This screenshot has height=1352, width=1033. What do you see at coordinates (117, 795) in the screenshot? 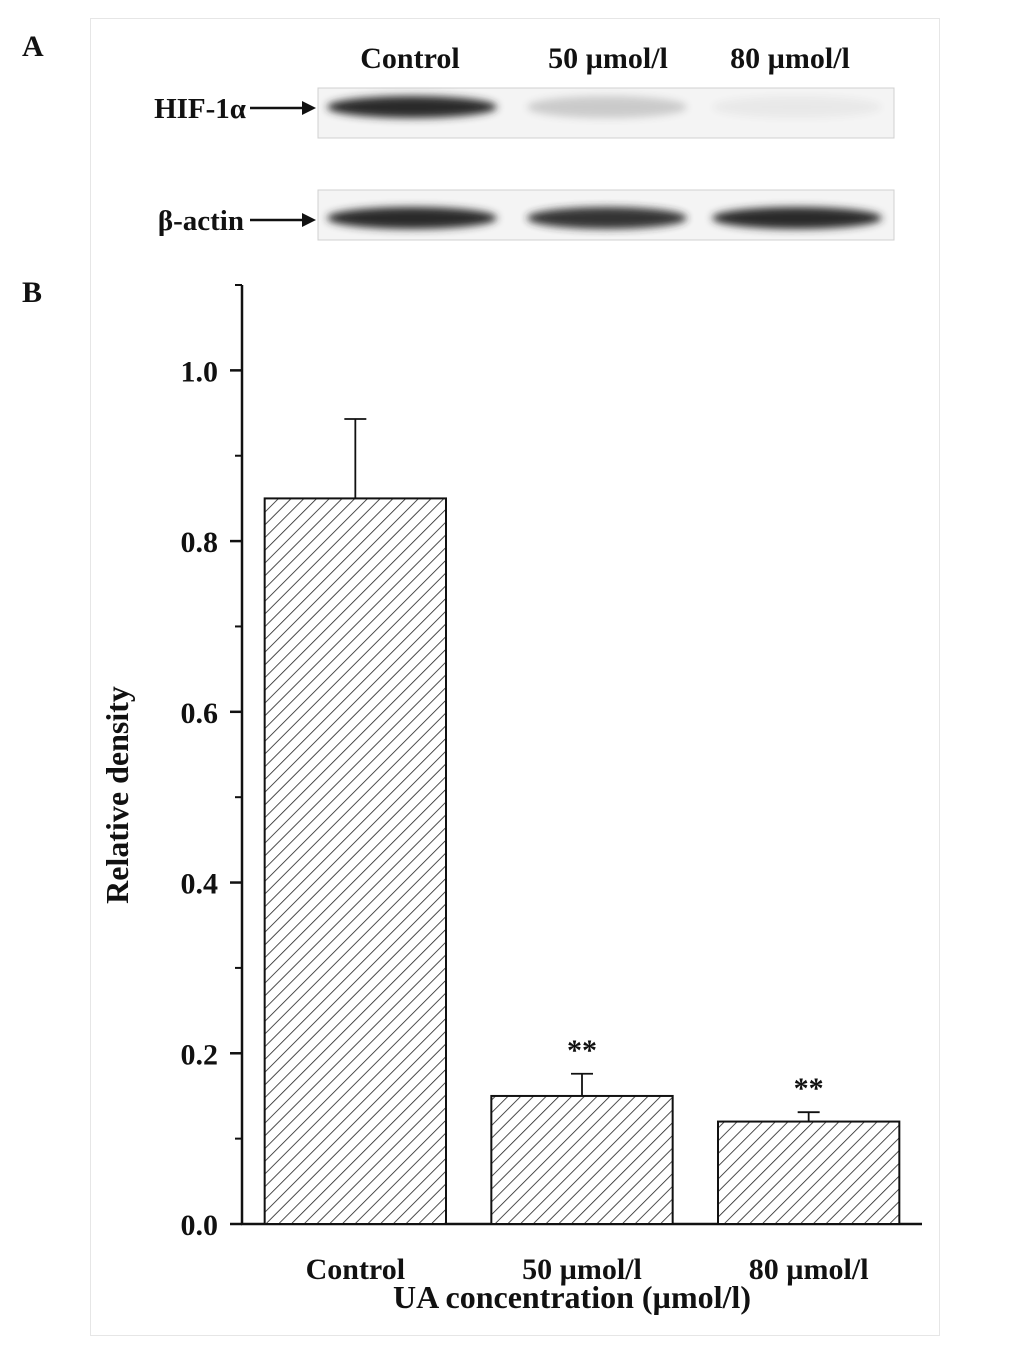
I see `y-axis-title: Relative density` at bounding box center [117, 795].